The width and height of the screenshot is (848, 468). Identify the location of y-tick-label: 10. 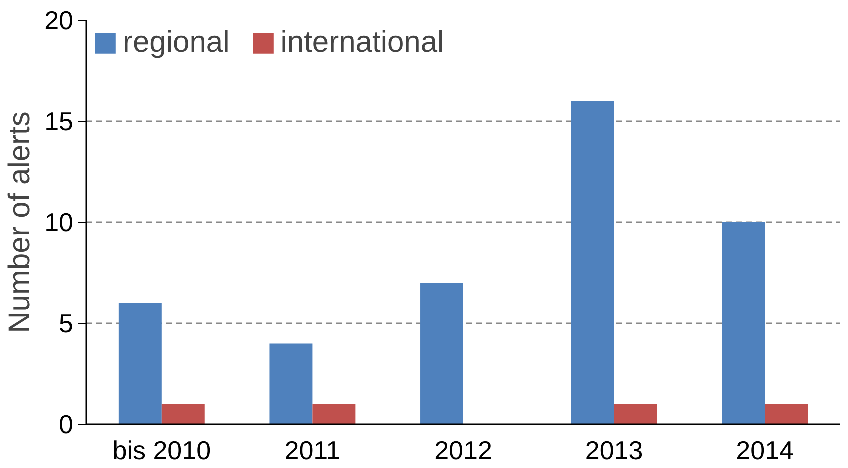
(59, 223).